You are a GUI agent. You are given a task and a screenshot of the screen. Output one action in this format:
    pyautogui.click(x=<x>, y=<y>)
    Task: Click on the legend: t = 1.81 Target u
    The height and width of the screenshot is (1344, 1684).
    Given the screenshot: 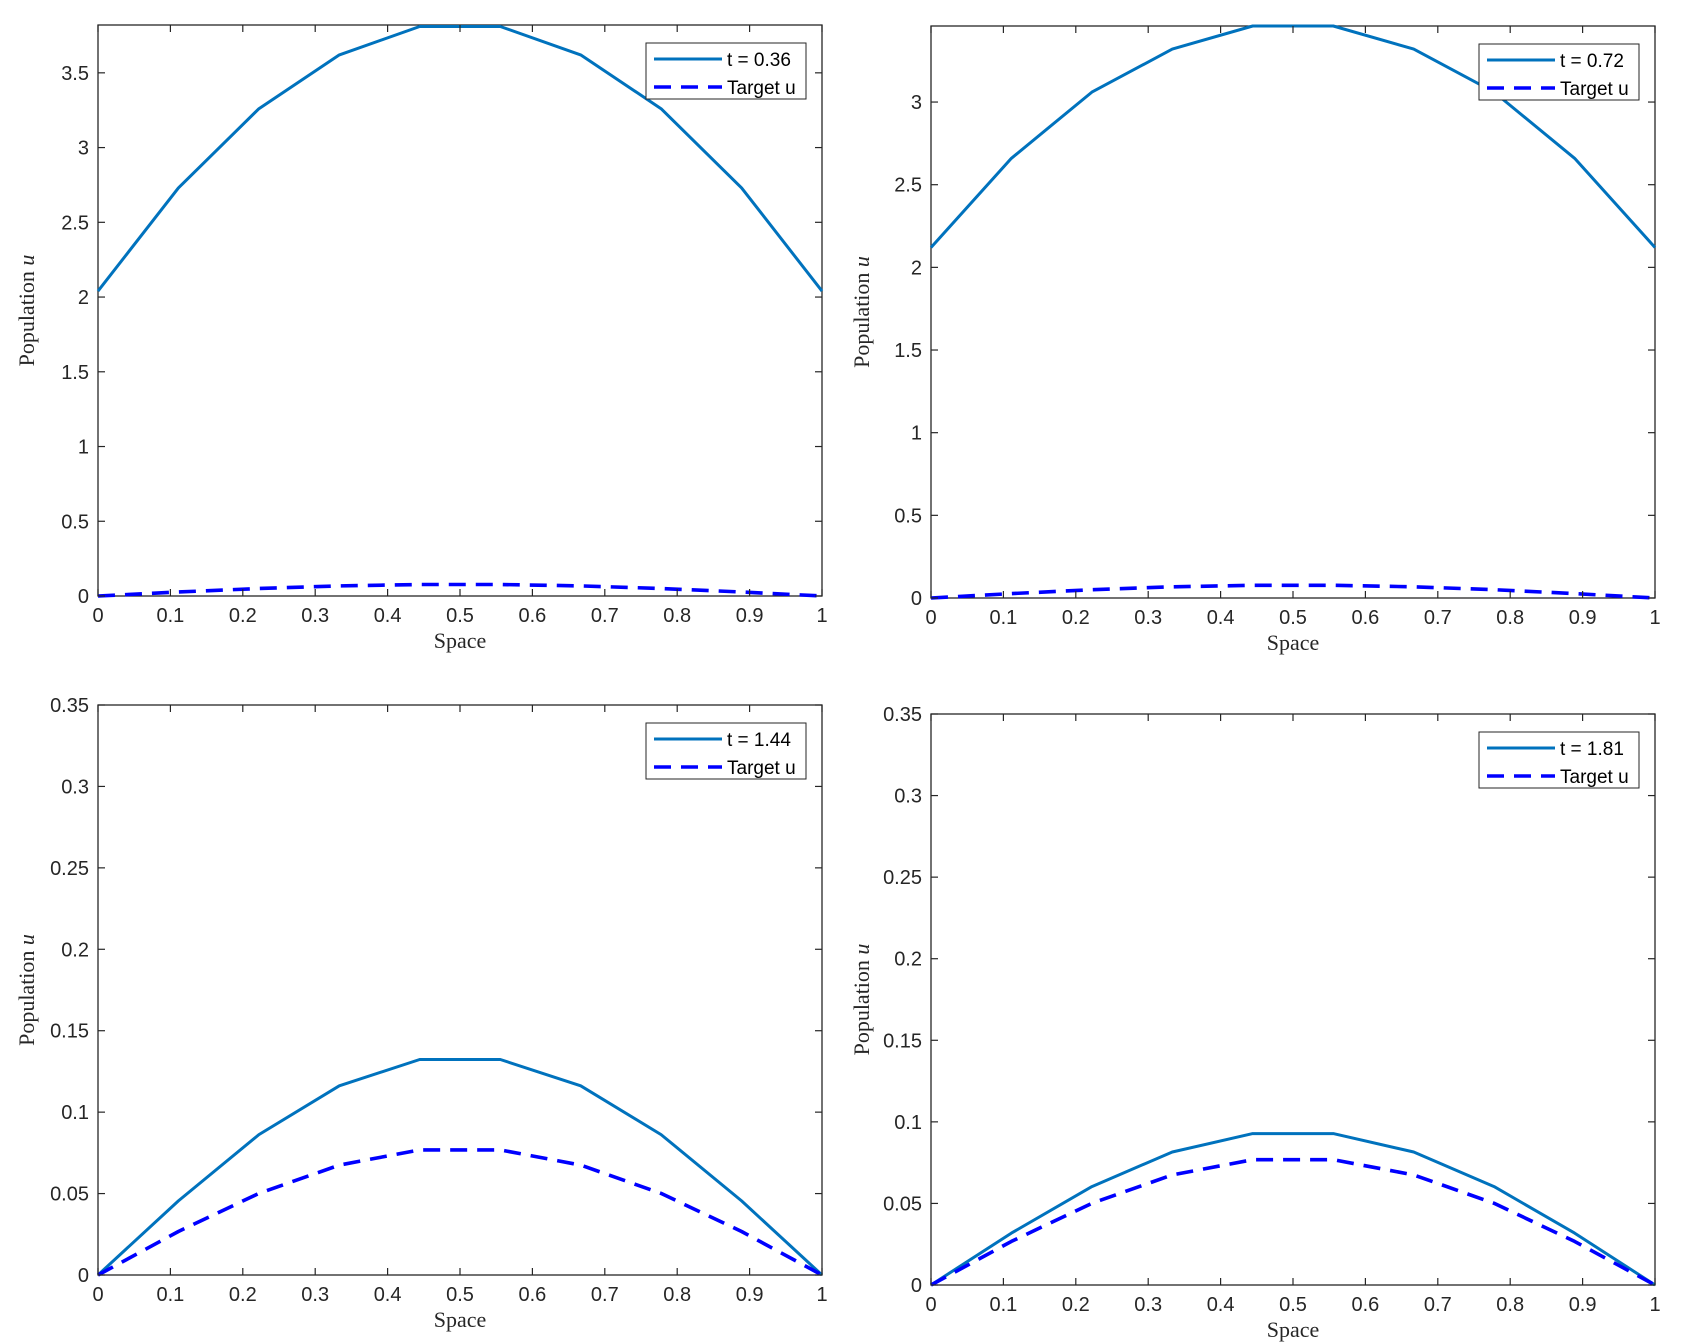 What is the action you would take?
    pyautogui.click(x=1559, y=760)
    